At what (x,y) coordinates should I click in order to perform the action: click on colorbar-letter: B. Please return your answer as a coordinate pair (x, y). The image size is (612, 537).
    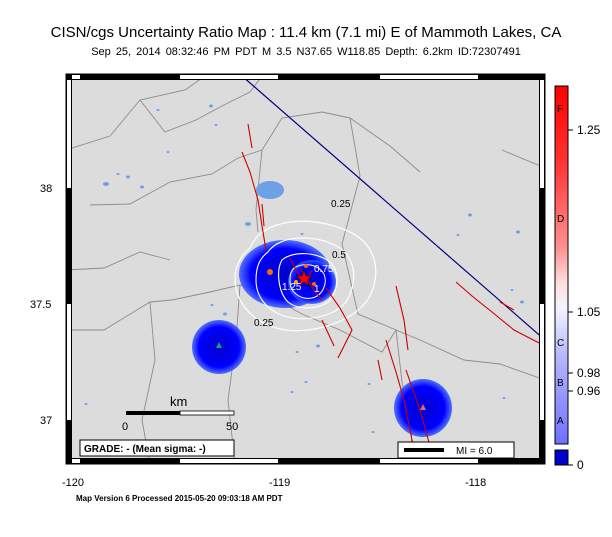
    Looking at the image, I should click on (560, 383).